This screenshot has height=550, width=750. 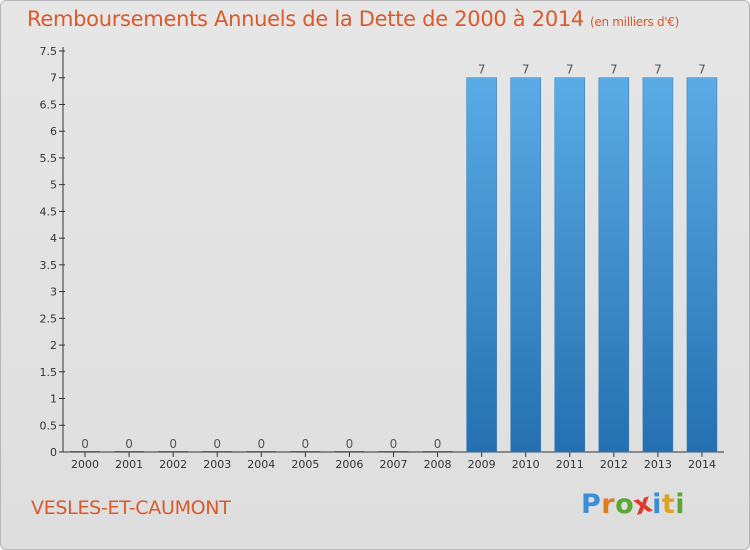 I want to click on bar-2011, so click(x=570, y=265).